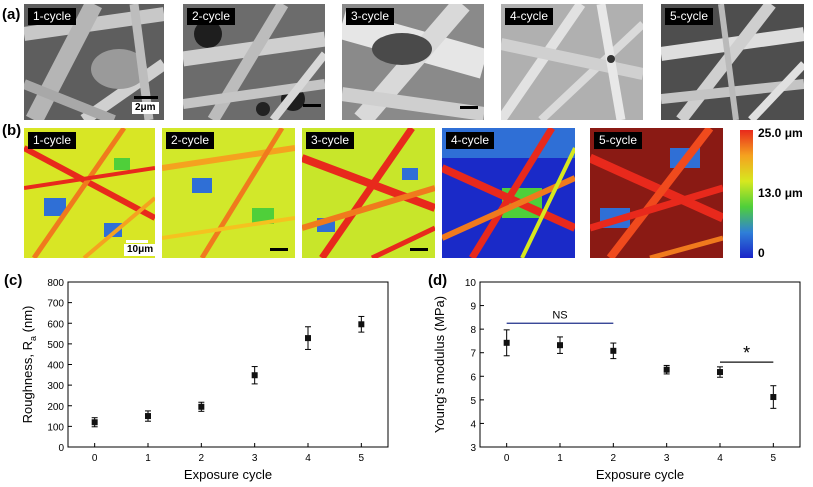  I want to click on y-tick-label: 500, so click(55, 345).